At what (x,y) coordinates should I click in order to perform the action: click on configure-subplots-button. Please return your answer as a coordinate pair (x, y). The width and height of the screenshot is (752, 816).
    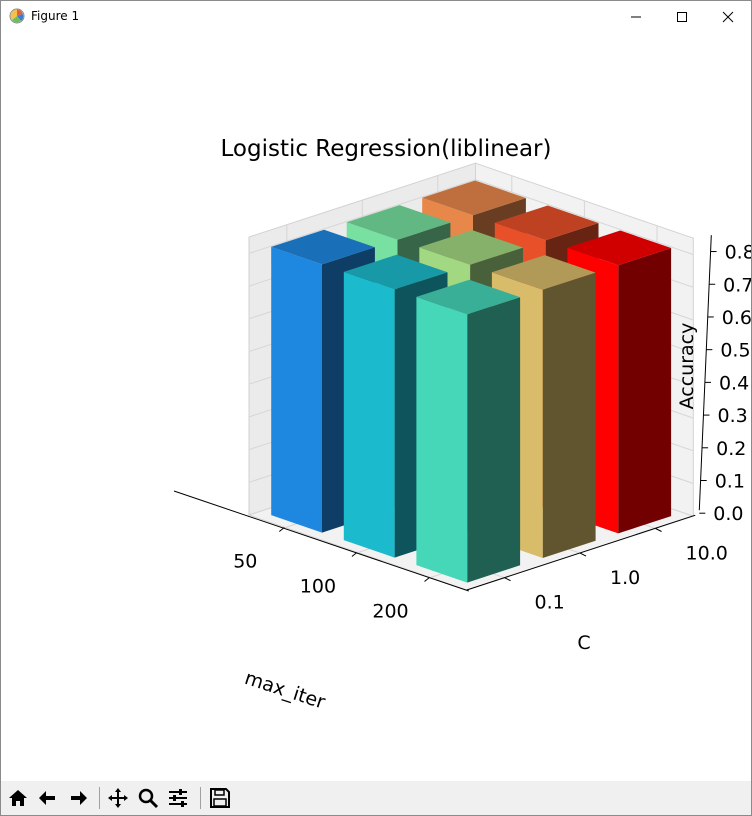
    Looking at the image, I should click on (178, 798).